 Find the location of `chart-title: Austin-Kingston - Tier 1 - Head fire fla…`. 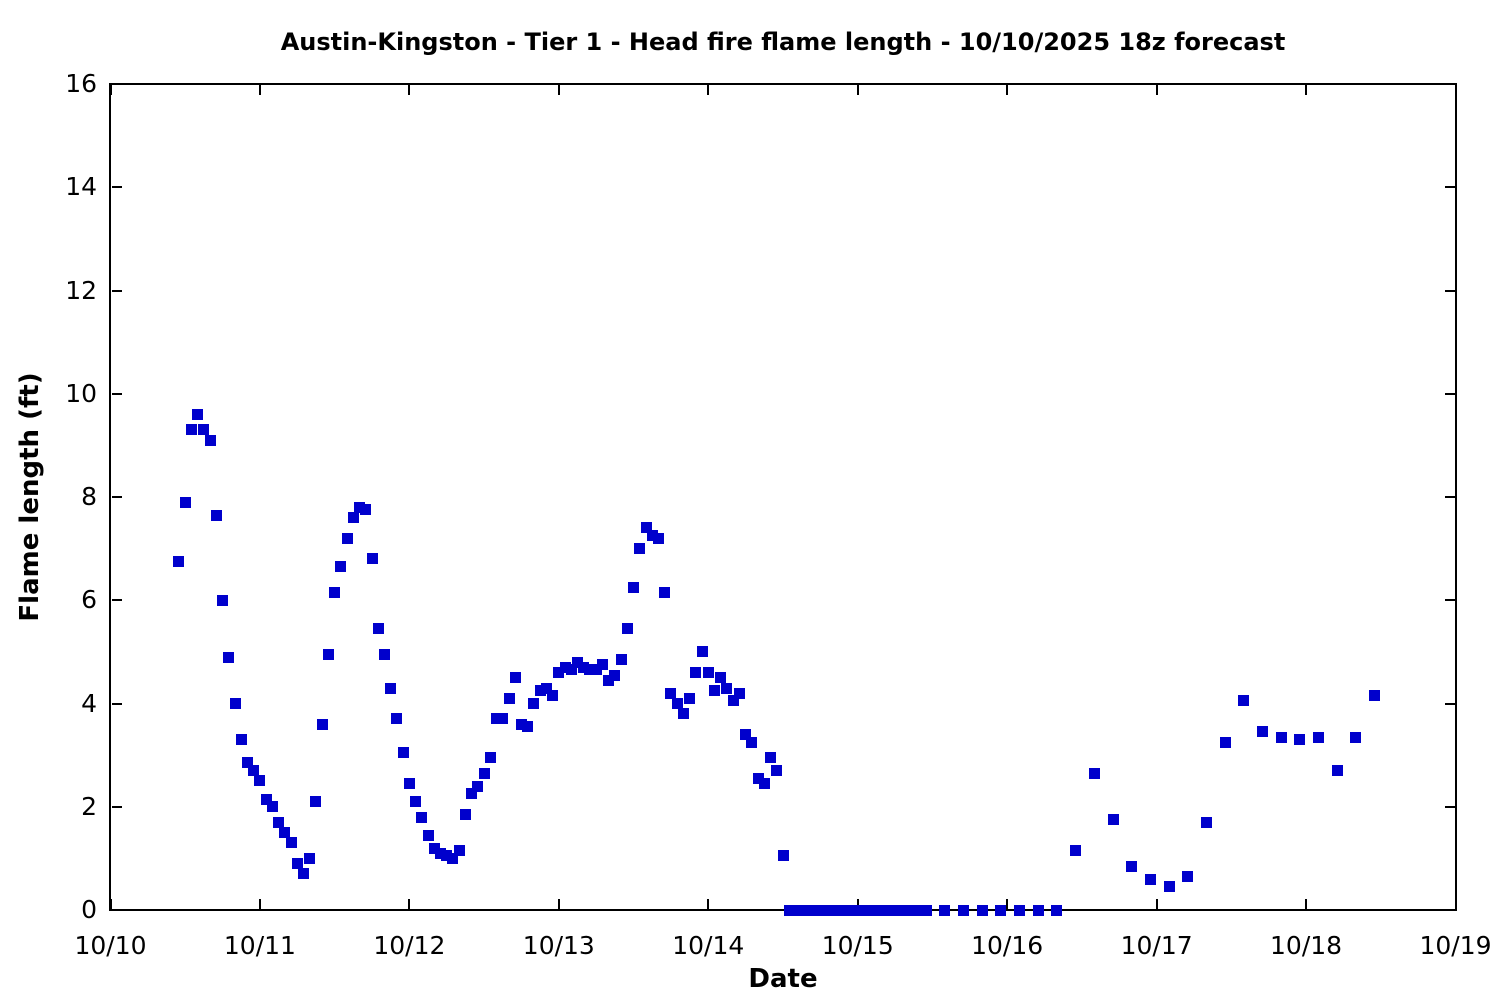

chart-title: Austin-Kingston - Tier 1 - Head fire fla… is located at coordinates (783, 42).